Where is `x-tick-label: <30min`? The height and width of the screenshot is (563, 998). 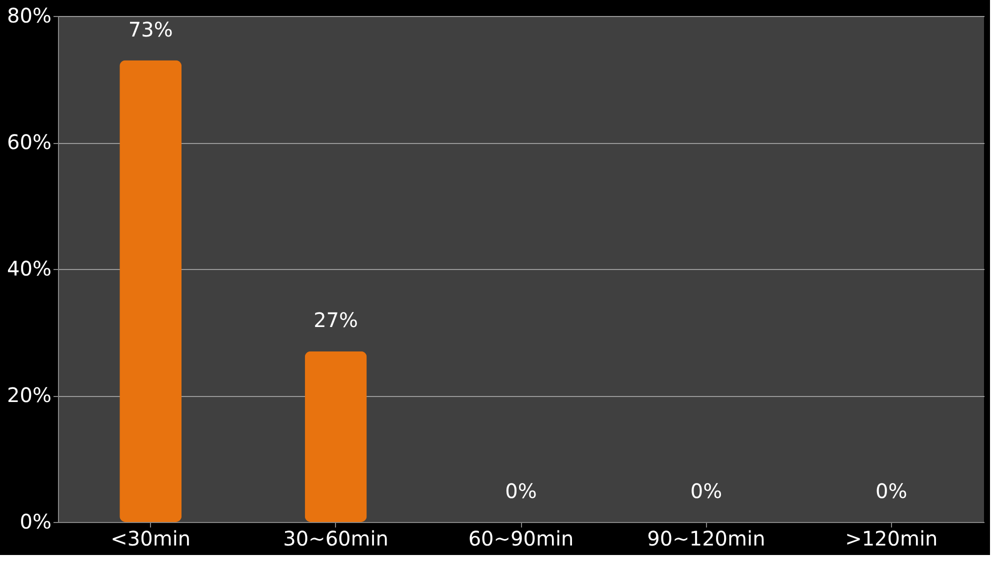
x-tick-label: <30min is located at coordinates (150, 538).